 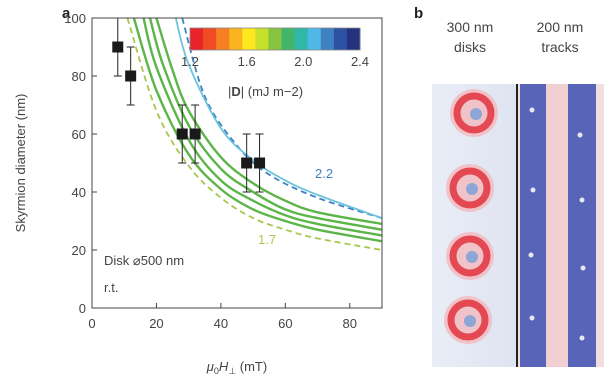 What do you see at coordinates (247, 61) in the screenshot?
I see `colorbar-tick-1: 1.6` at bounding box center [247, 61].